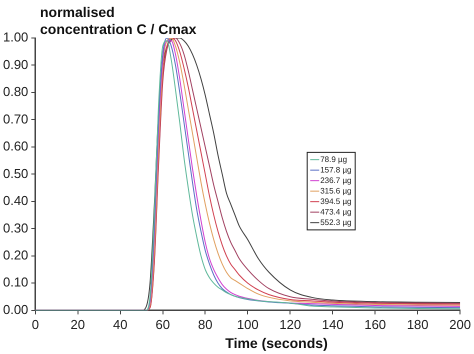  What do you see at coordinates (336, 222) in the screenshot?
I see `legend-label: 552.3 µg` at bounding box center [336, 222].